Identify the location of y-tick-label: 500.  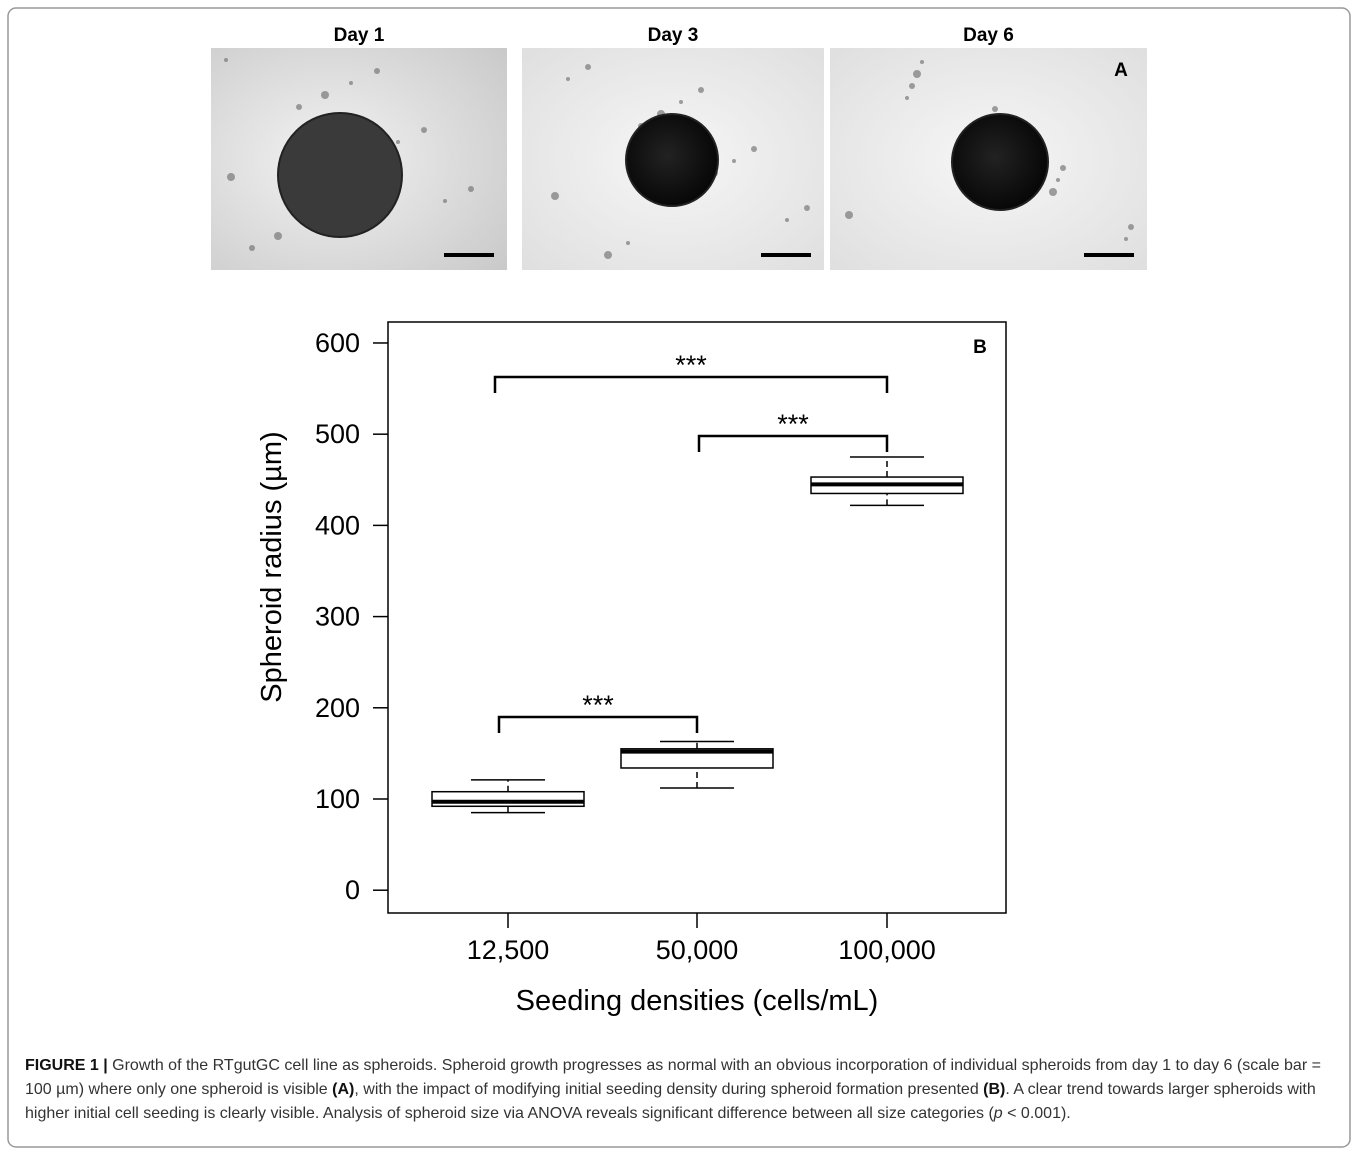
(337, 434).